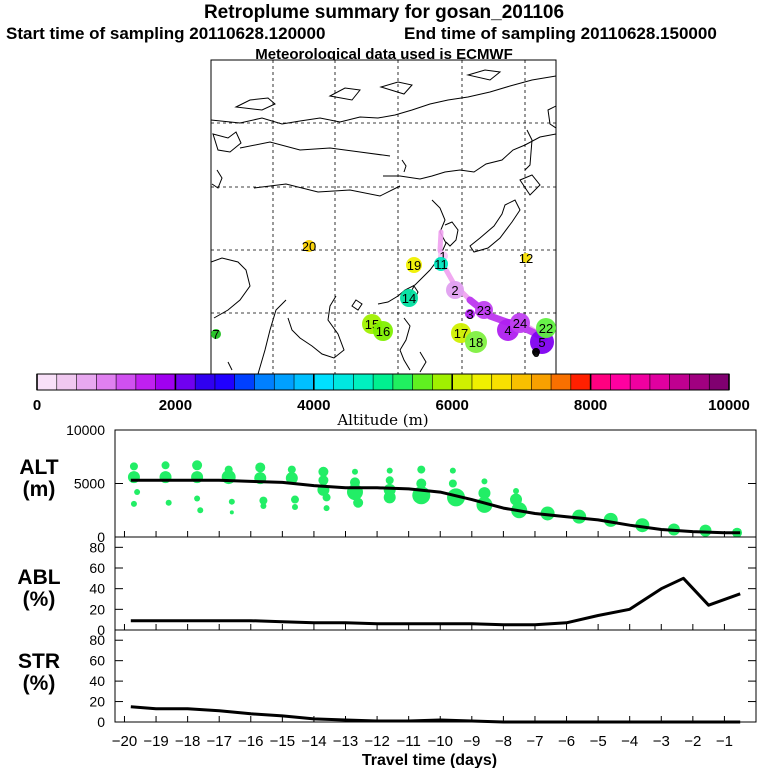 The width and height of the screenshot is (768, 768). I want to click on x-tick-label: −15, so click(282, 741).